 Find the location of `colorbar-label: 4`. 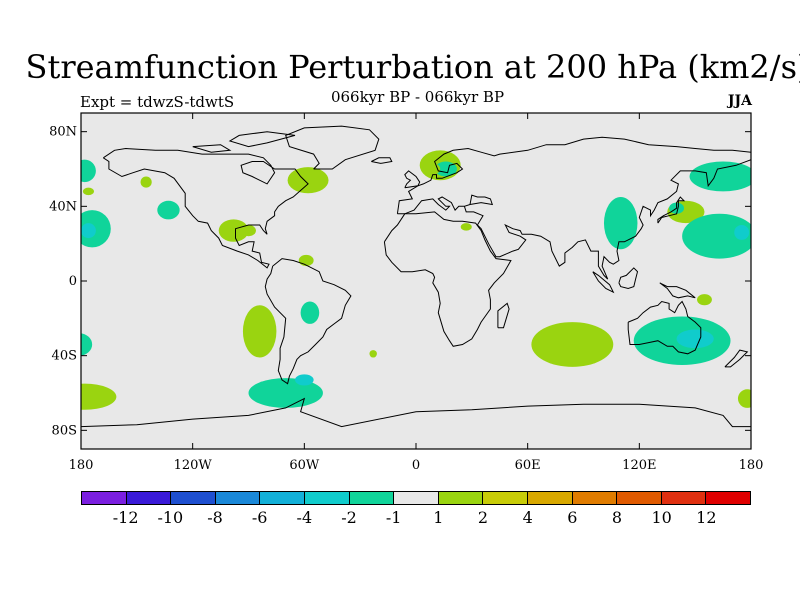

colorbar-label: 4 is located at coordinates (527, 517).